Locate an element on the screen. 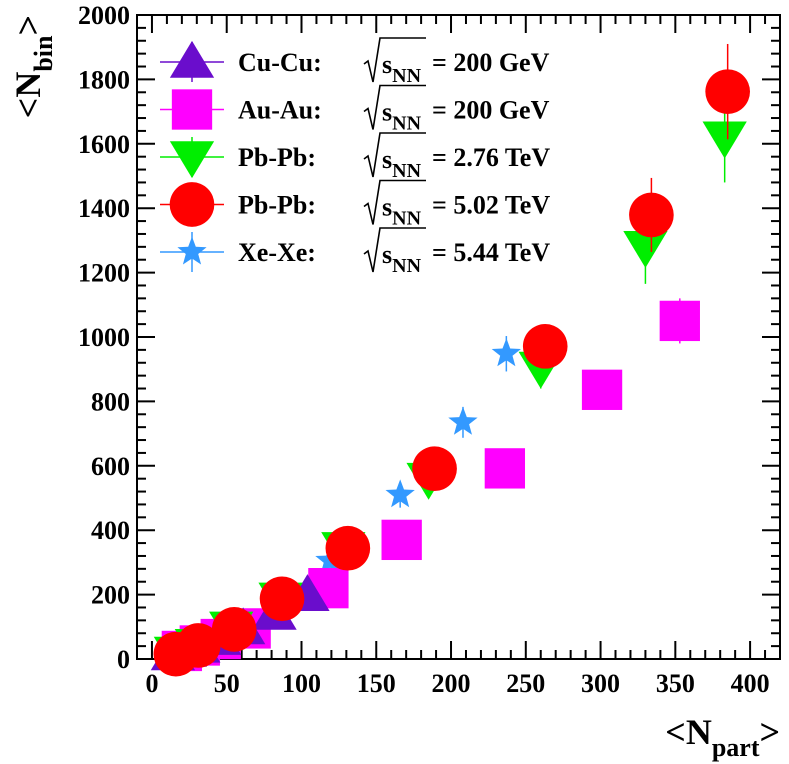 This screenshot has width=789, height=764. y-tick-label: 1800 is located at coordinates (104, 79).